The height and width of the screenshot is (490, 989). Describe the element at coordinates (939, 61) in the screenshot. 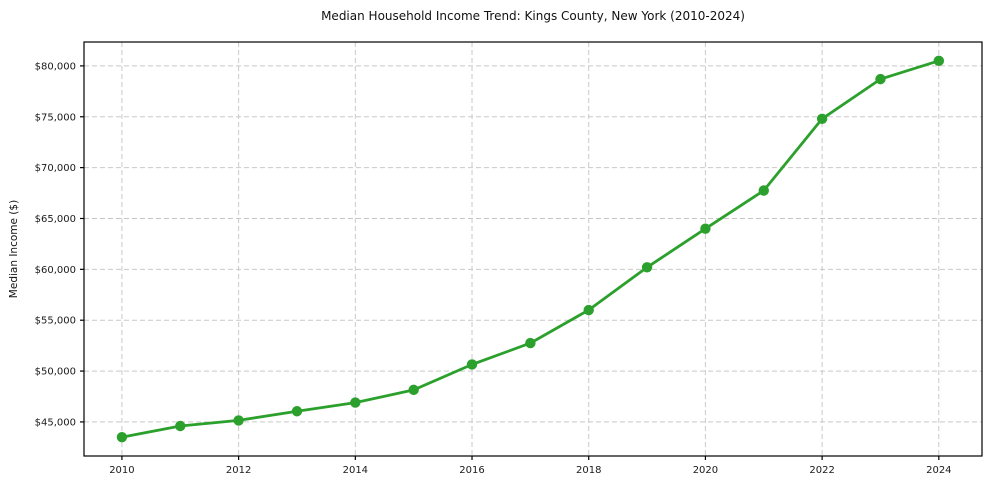

I see `data-point-2024` at that location.